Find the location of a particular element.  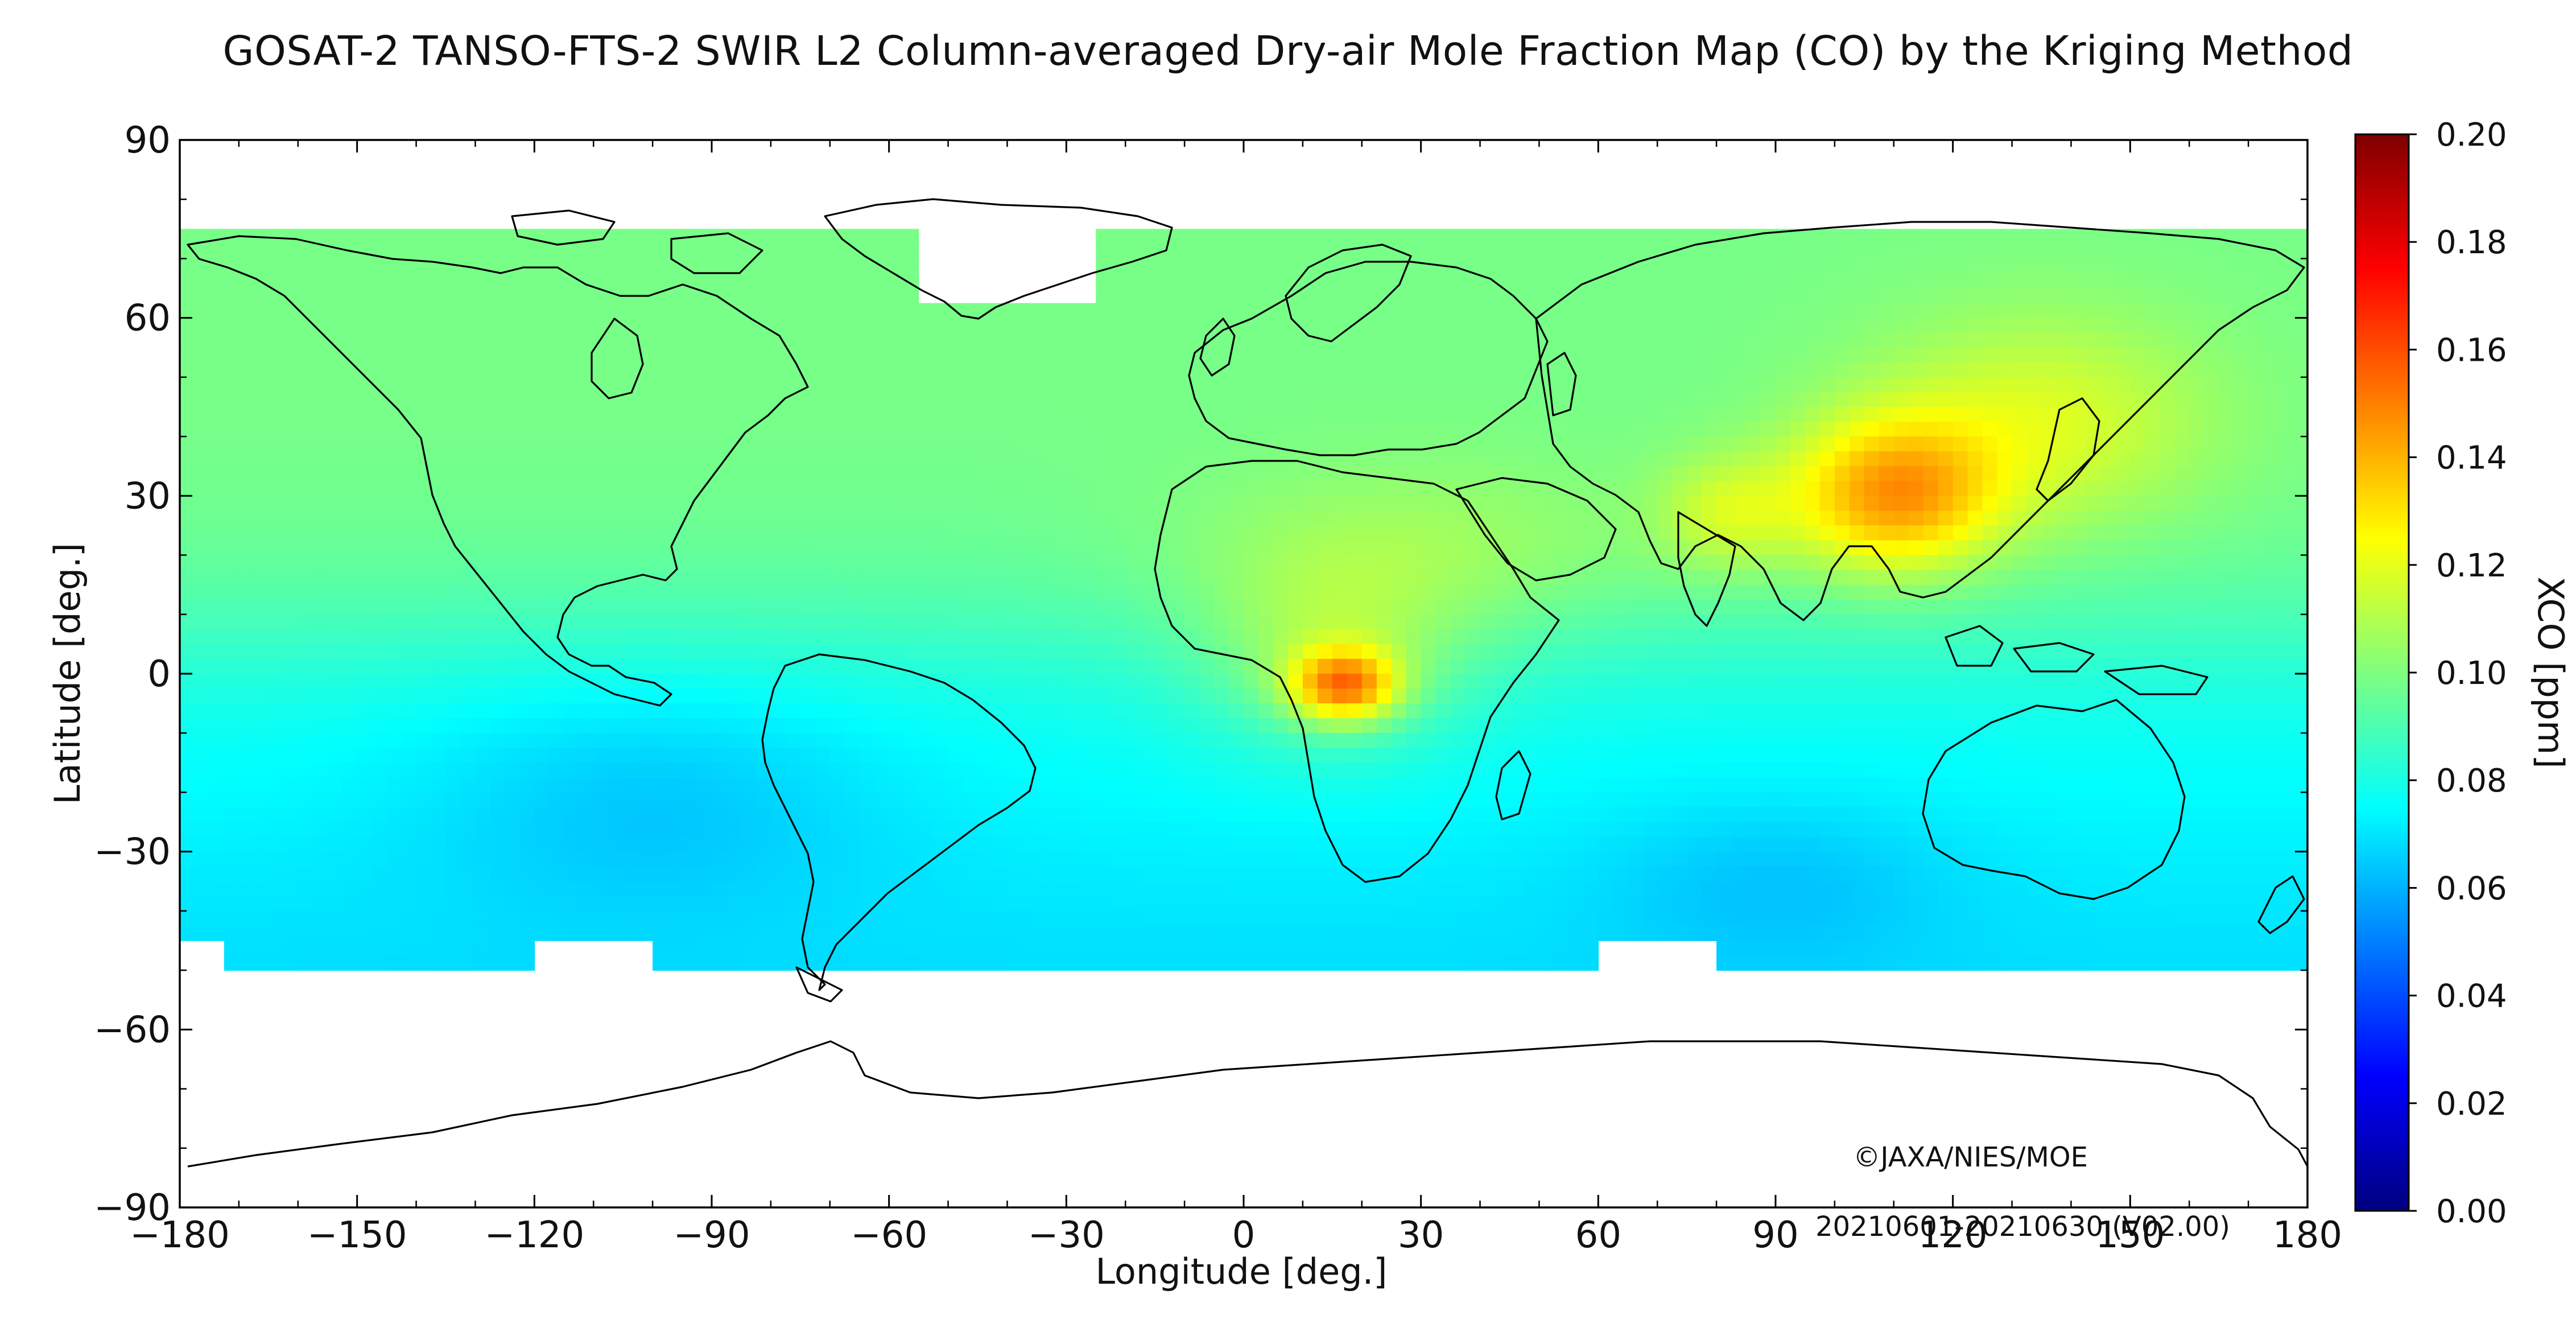

period-label: 20210601-20210630 (V02.00) is located at coordinates (2023, 1227).